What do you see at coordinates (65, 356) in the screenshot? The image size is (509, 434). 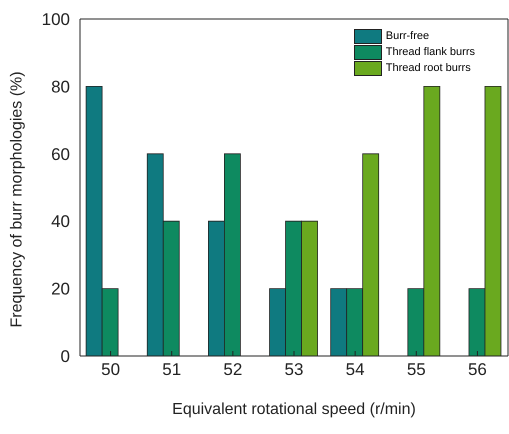 I see `y-tick-label: 0` at bounding box center [65, 356].